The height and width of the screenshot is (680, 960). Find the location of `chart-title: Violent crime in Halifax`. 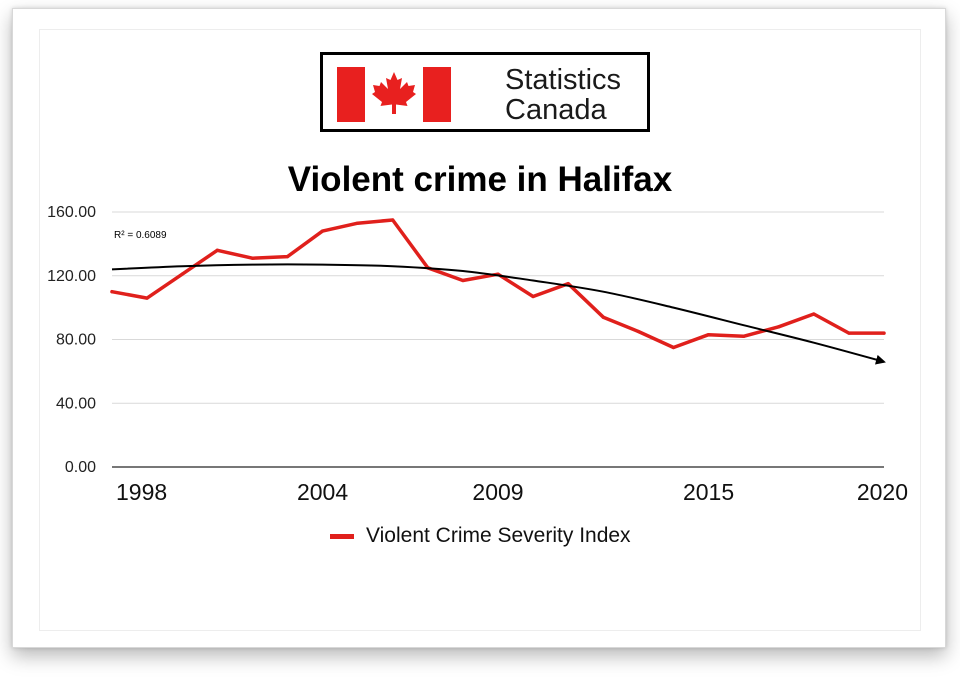

chart-title: Violent crime in Halifax is located at coordinates (480, 179).